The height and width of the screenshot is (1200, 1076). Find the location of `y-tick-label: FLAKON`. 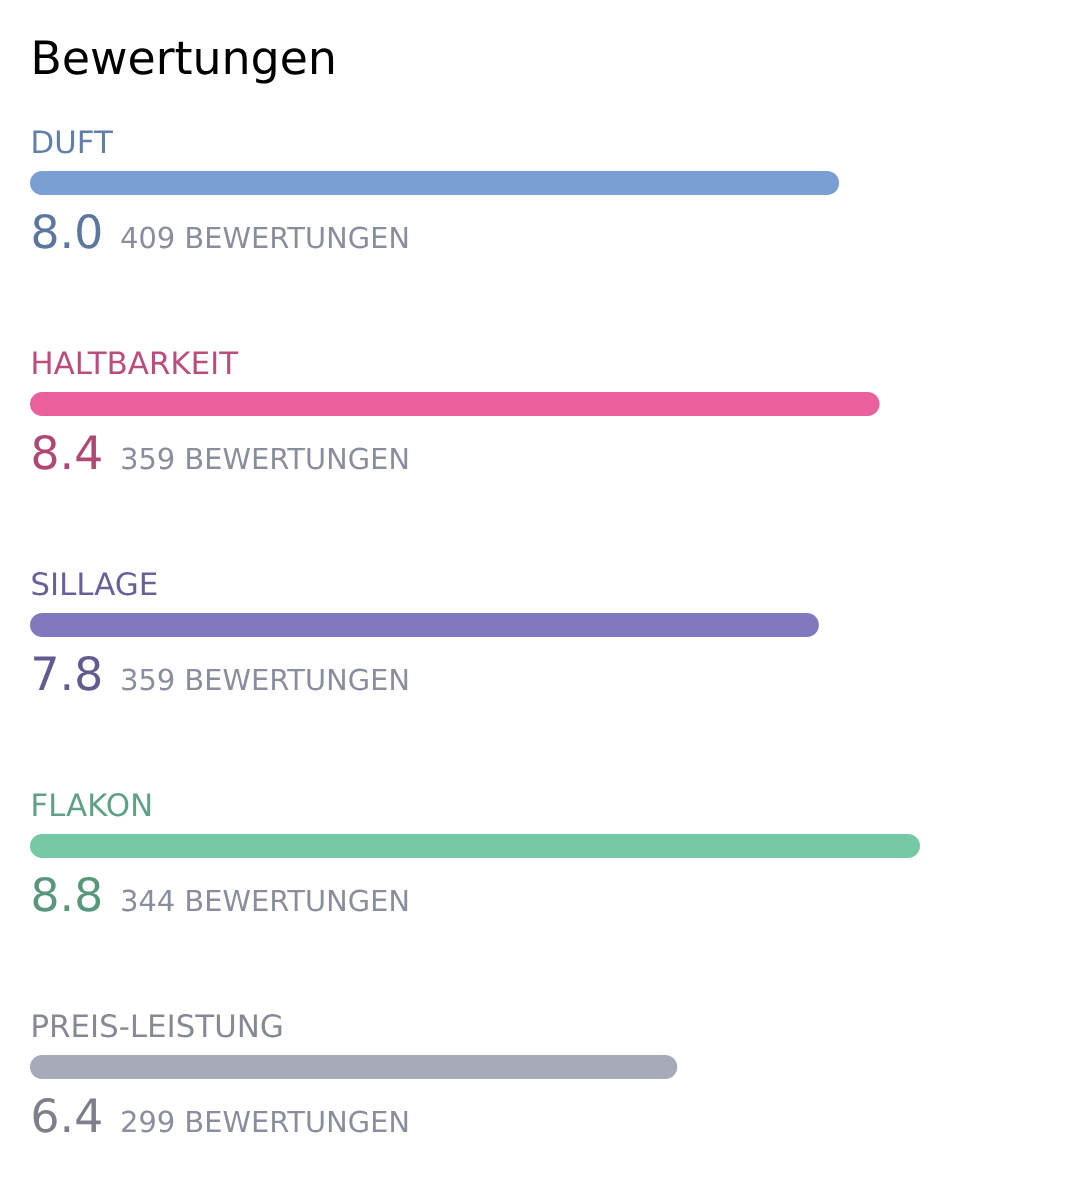

y-tick-label: FLAKON is located at coordinates (92, 805).